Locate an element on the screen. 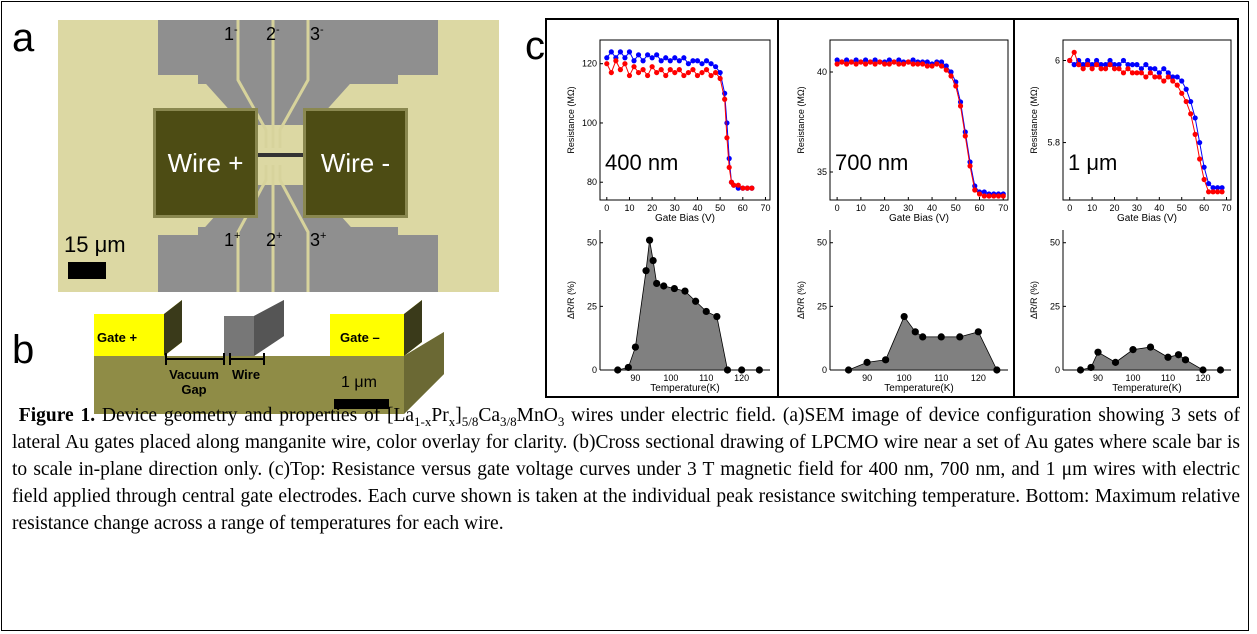 This screenshot has height=634, width=1257. electrode-label-3-bottom: 3+ is located at coordinates (318, 240).